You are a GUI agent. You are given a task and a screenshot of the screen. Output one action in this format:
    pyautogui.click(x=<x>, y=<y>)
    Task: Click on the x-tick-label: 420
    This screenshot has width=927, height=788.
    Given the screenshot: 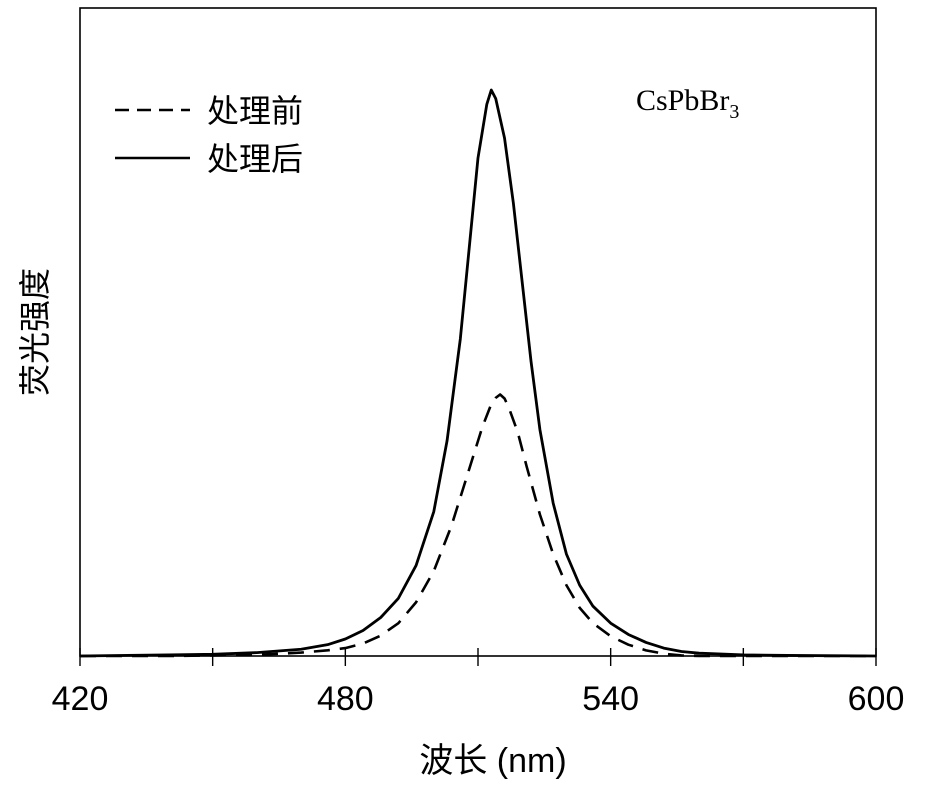 What is the action you would take?
    pyautogui.click(x=80, y=699)
    